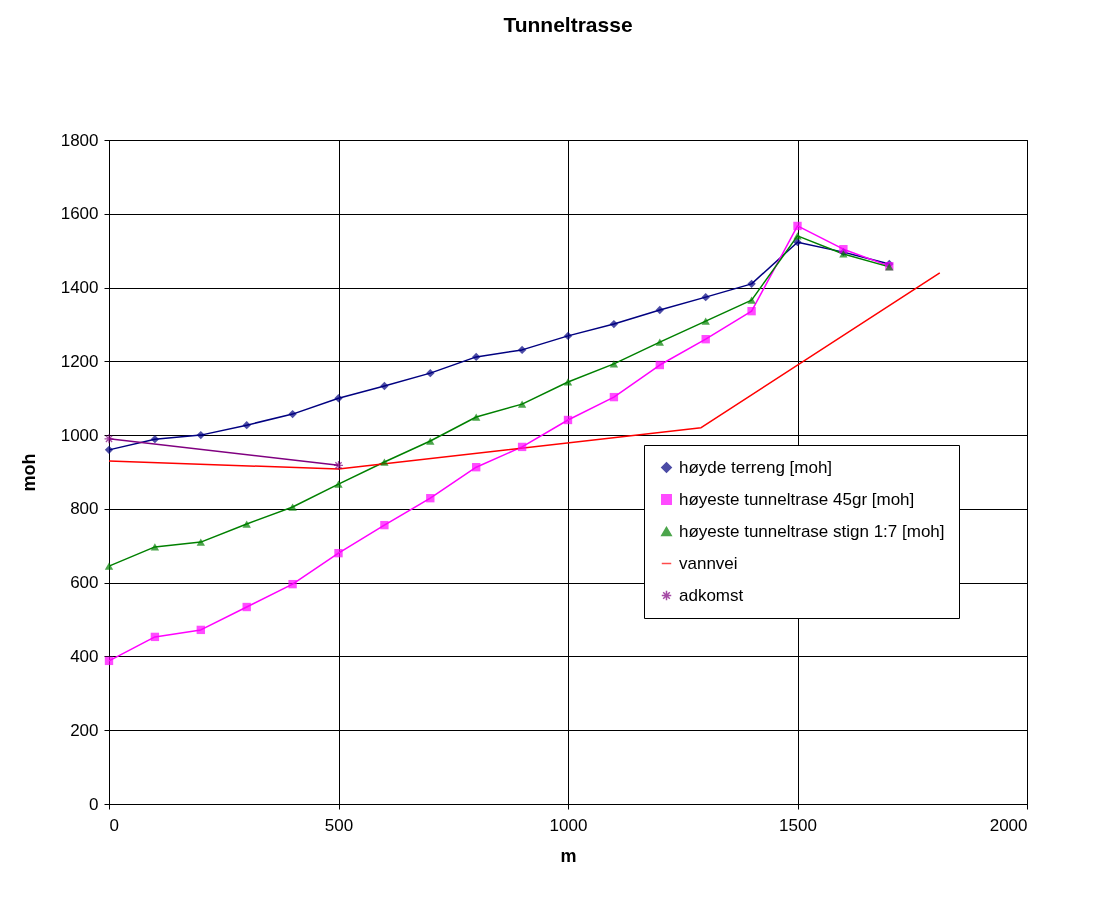  I want to click on x-tick-label: 1500, so click(798, 825).